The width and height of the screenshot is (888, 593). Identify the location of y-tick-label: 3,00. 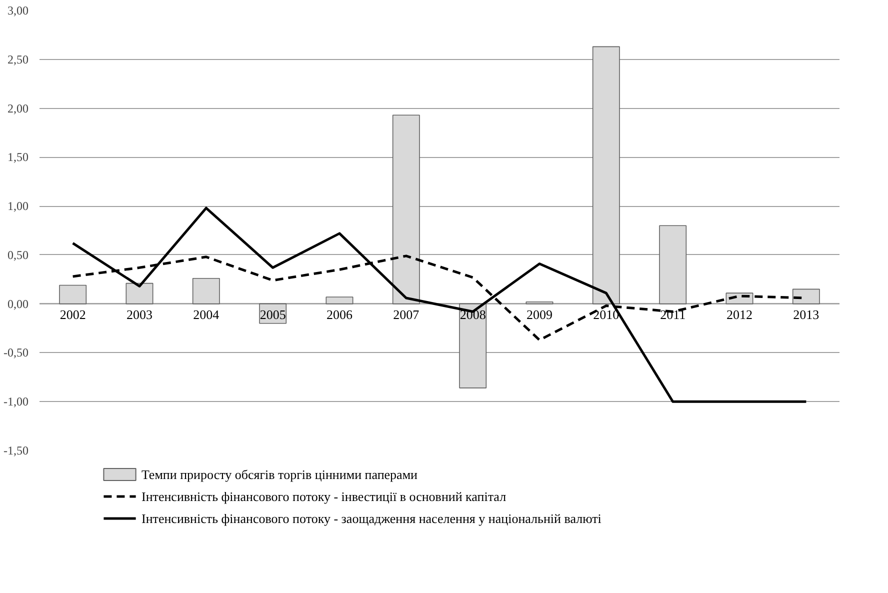
(18, 11).